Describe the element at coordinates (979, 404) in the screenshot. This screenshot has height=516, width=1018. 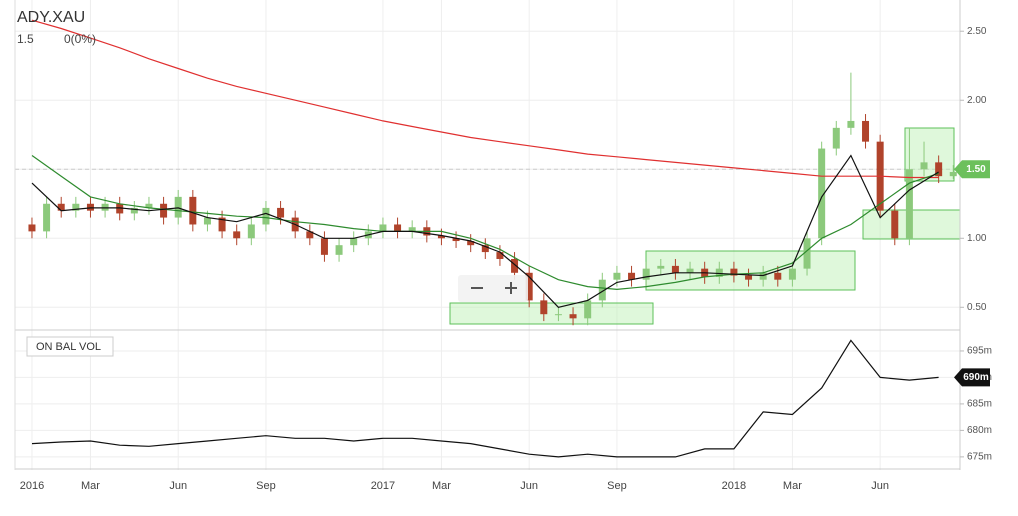
I see `y-tick-label: 685m` at that location.